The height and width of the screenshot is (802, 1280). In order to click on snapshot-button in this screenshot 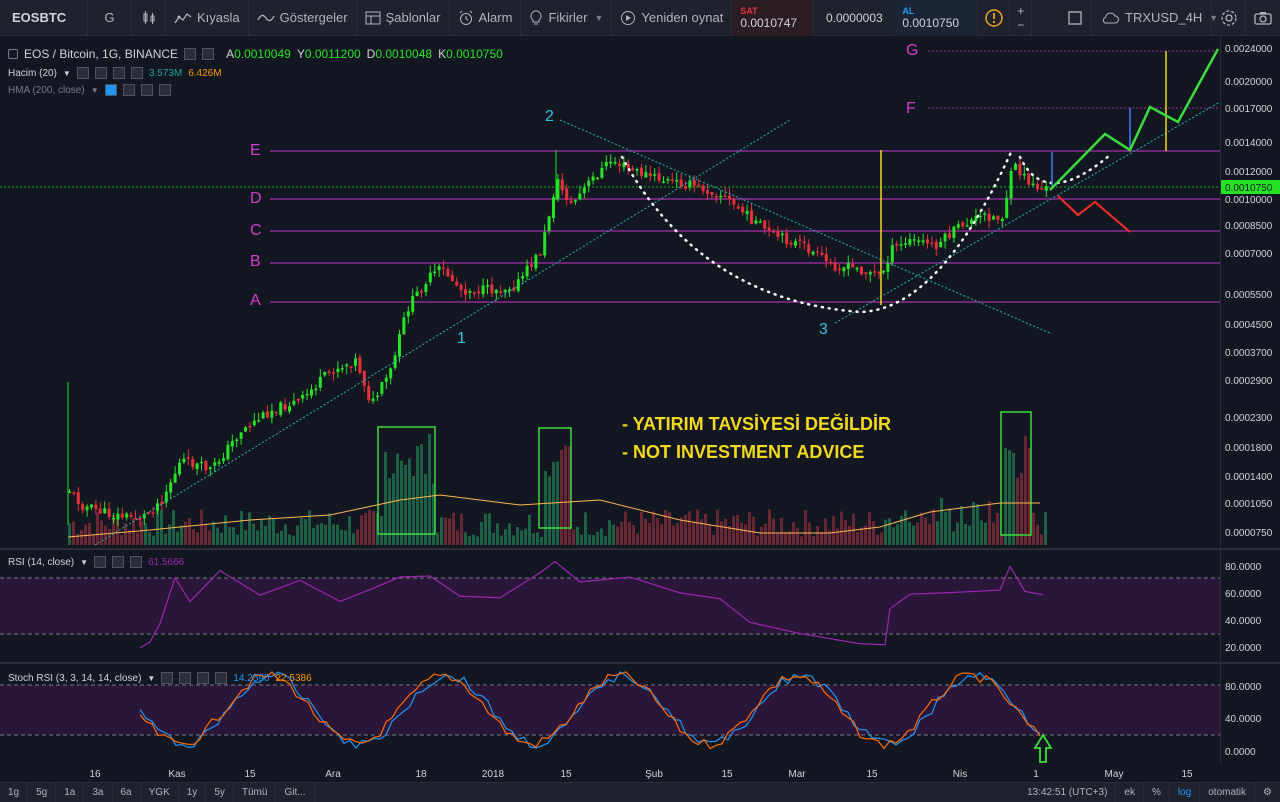, I will do `click(1263, 18)`.